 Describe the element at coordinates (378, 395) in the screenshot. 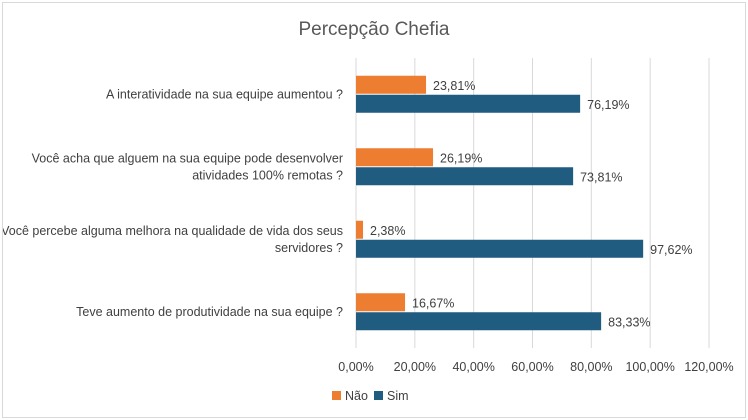

I see `legend-swatch-sim` at that location.